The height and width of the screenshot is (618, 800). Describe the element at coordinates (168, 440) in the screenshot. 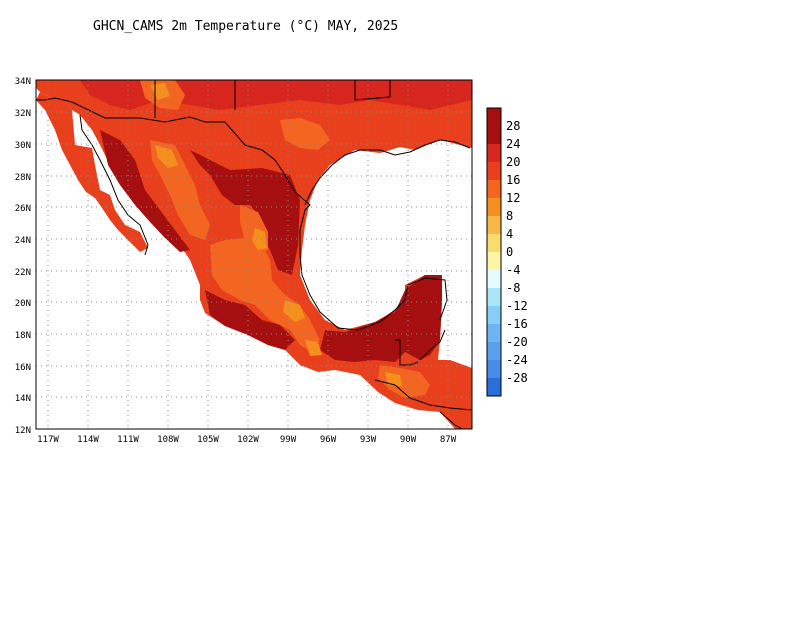

I see `lon-label: 108W` at that location.